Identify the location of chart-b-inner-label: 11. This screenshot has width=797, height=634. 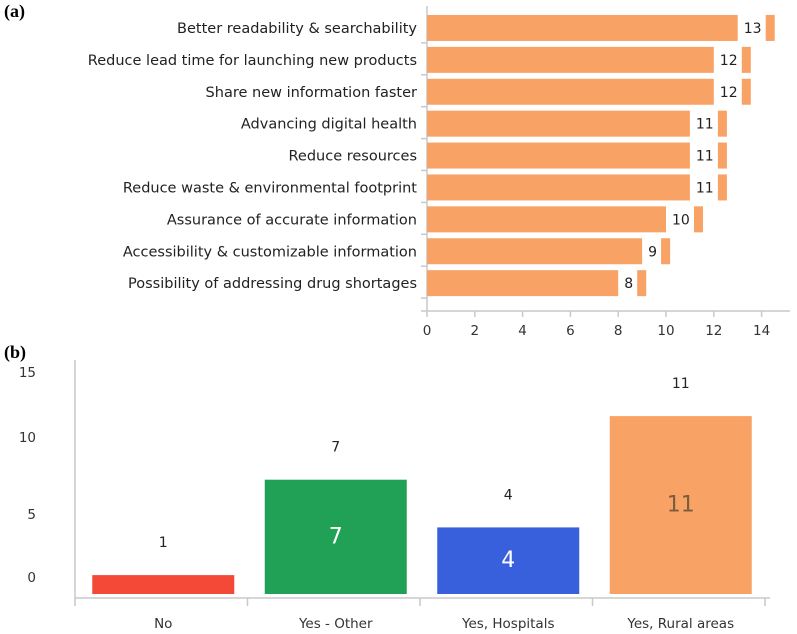
(681, 505).